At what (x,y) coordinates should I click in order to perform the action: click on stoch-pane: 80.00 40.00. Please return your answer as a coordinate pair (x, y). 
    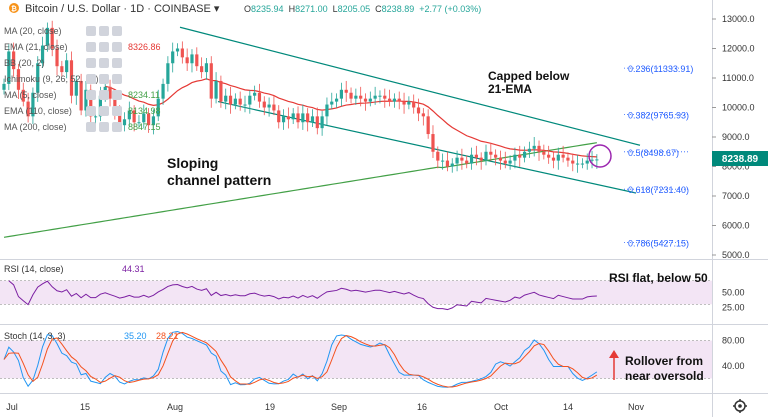
    Looking at the image, I should click on (372, 359).